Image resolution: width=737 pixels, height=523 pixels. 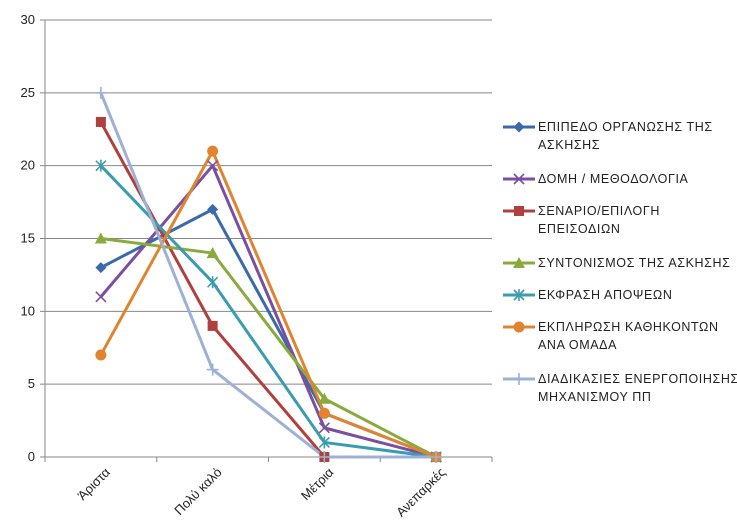 I want to click on x-axis-ticks: Άριστα Πολύ καλό Μέτρια Ανεπαρκές, so click(x=261, y=491).